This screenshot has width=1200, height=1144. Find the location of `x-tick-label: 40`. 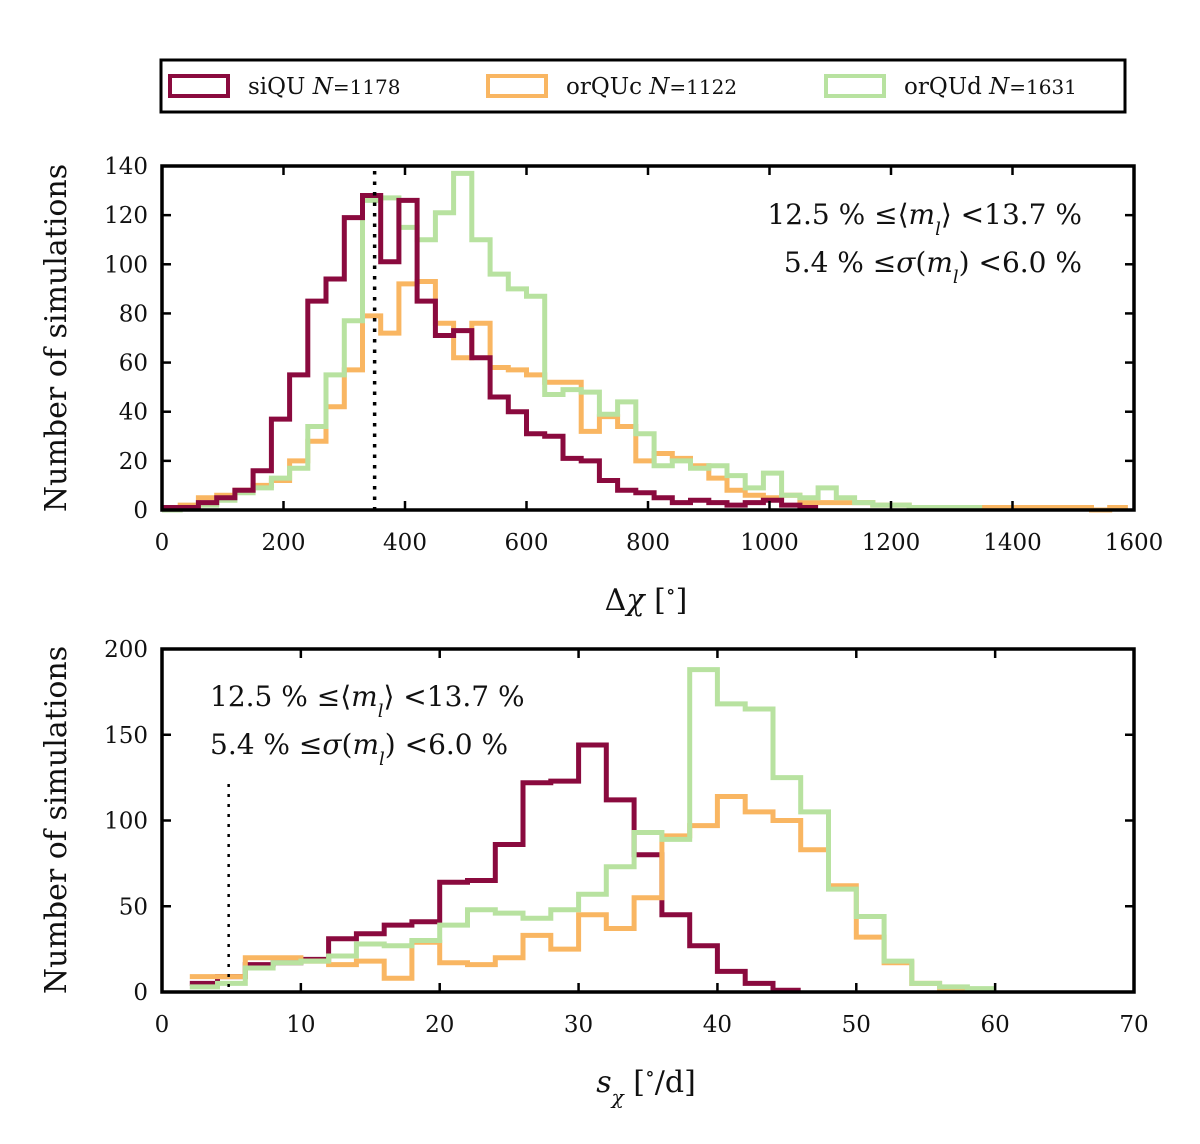

x-tick-label: 40 is located at coordinates (717, 1025).